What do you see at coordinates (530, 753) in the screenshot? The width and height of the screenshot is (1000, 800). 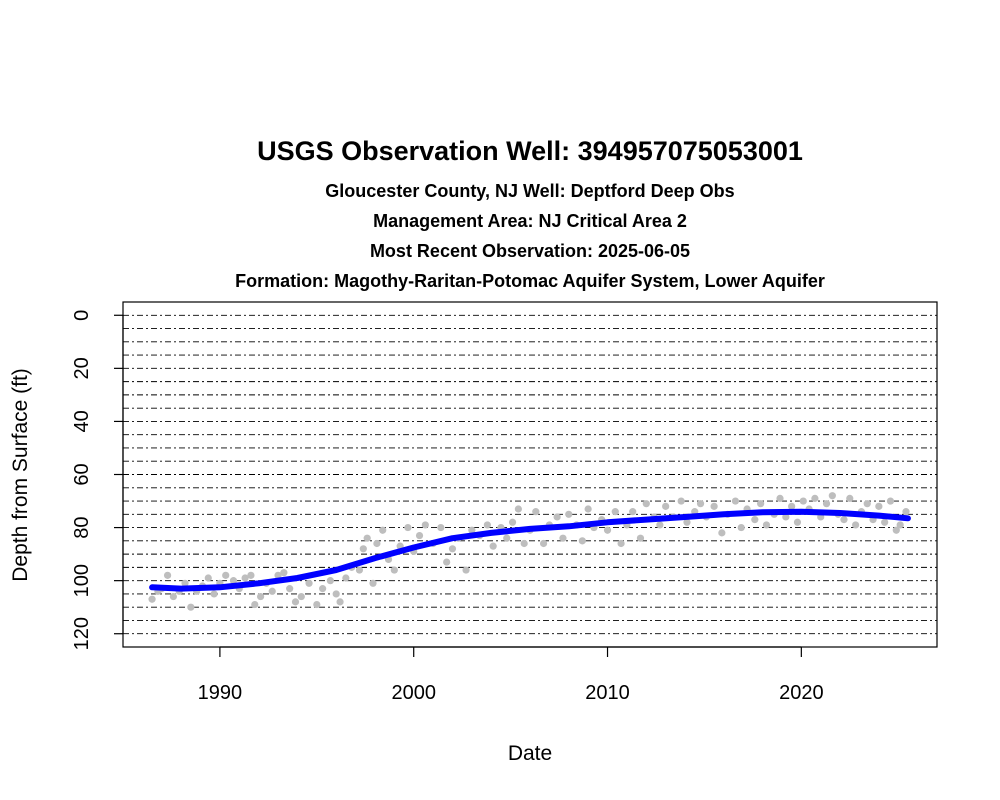 I see `x-axis-label: Date` at bounding box center [530, 753].